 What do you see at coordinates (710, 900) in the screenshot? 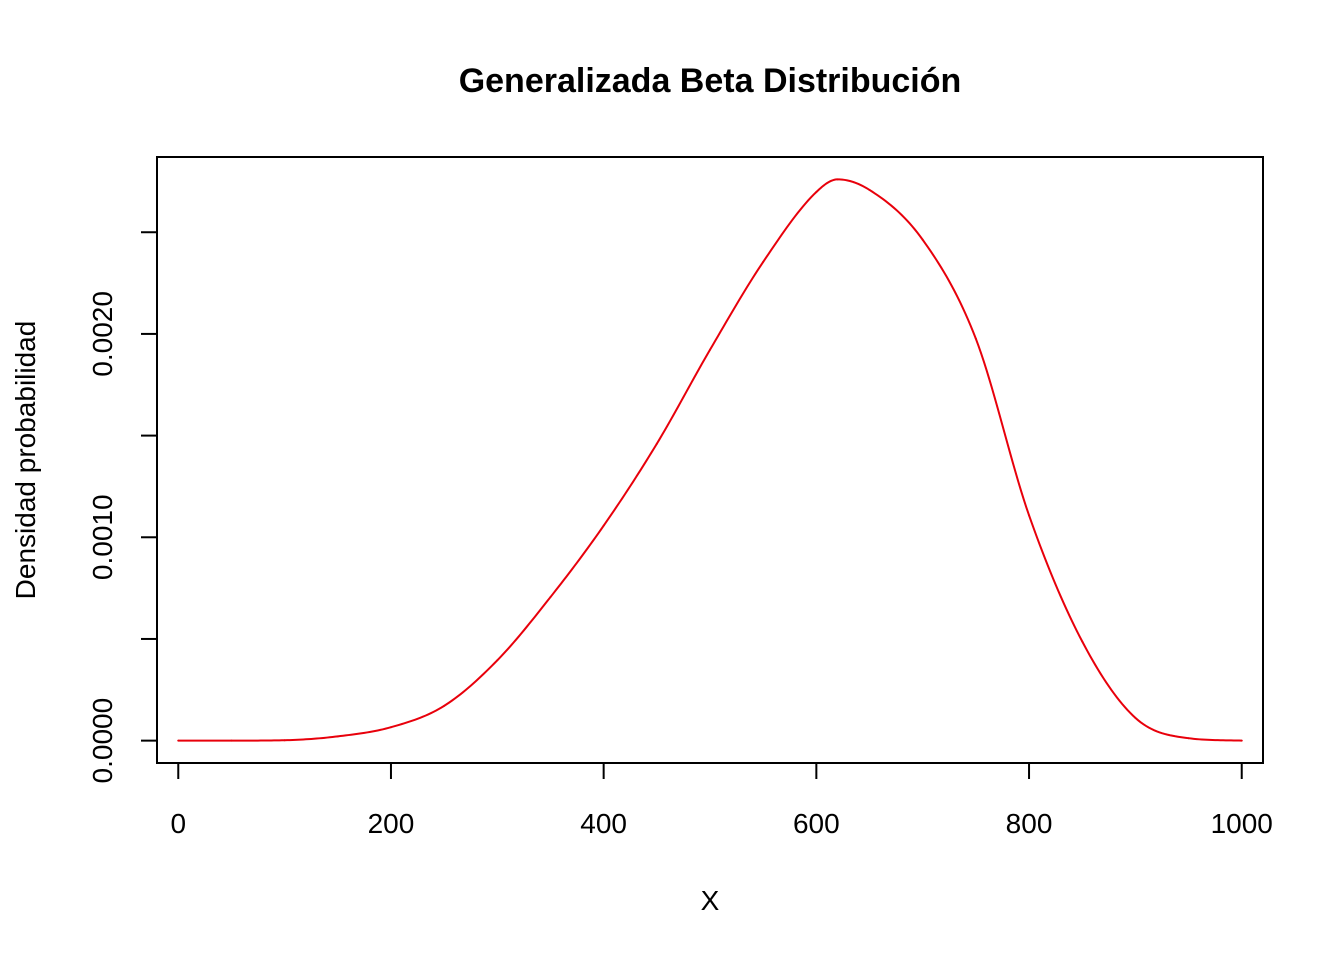
I see `x-axis-label: X` at bounding box center [710, 900].